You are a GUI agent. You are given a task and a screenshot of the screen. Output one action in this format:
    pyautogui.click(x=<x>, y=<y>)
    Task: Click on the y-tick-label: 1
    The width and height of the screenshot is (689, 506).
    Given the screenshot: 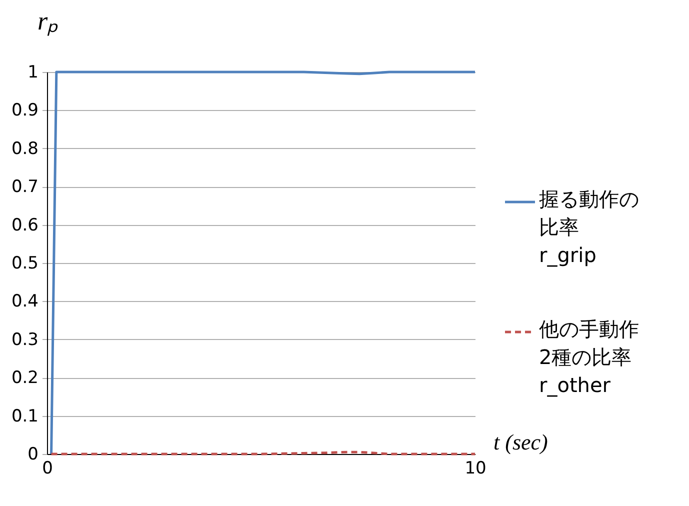 What is the action you would take?
    pyautogui.click(x=33, y=72)
    